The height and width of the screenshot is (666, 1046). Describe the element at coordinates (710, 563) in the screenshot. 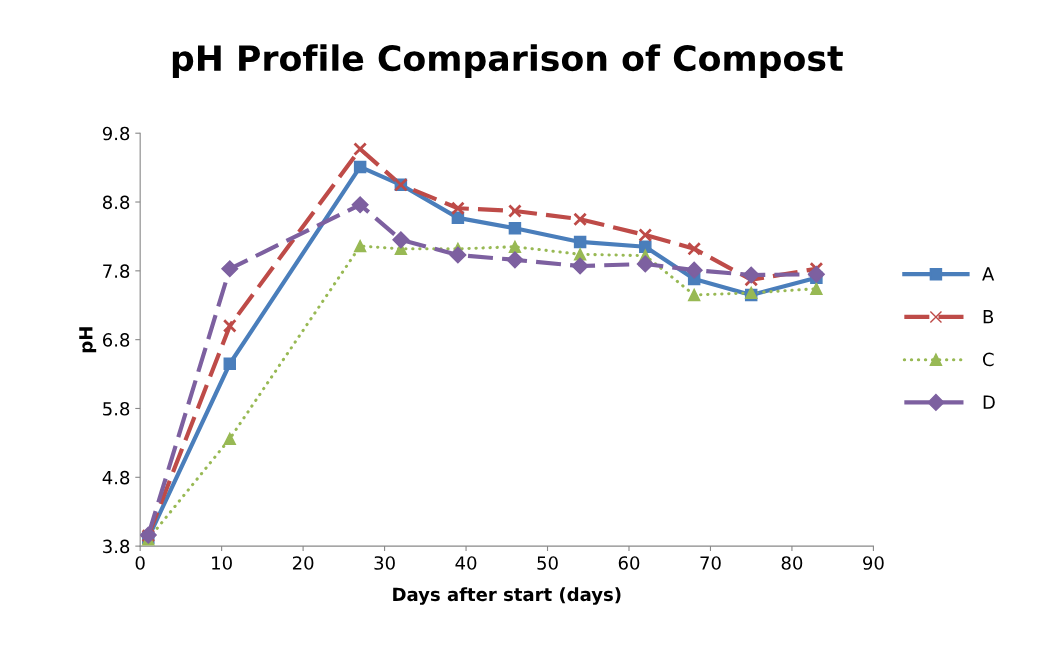

I see `x-tick-label: 70` at that location.